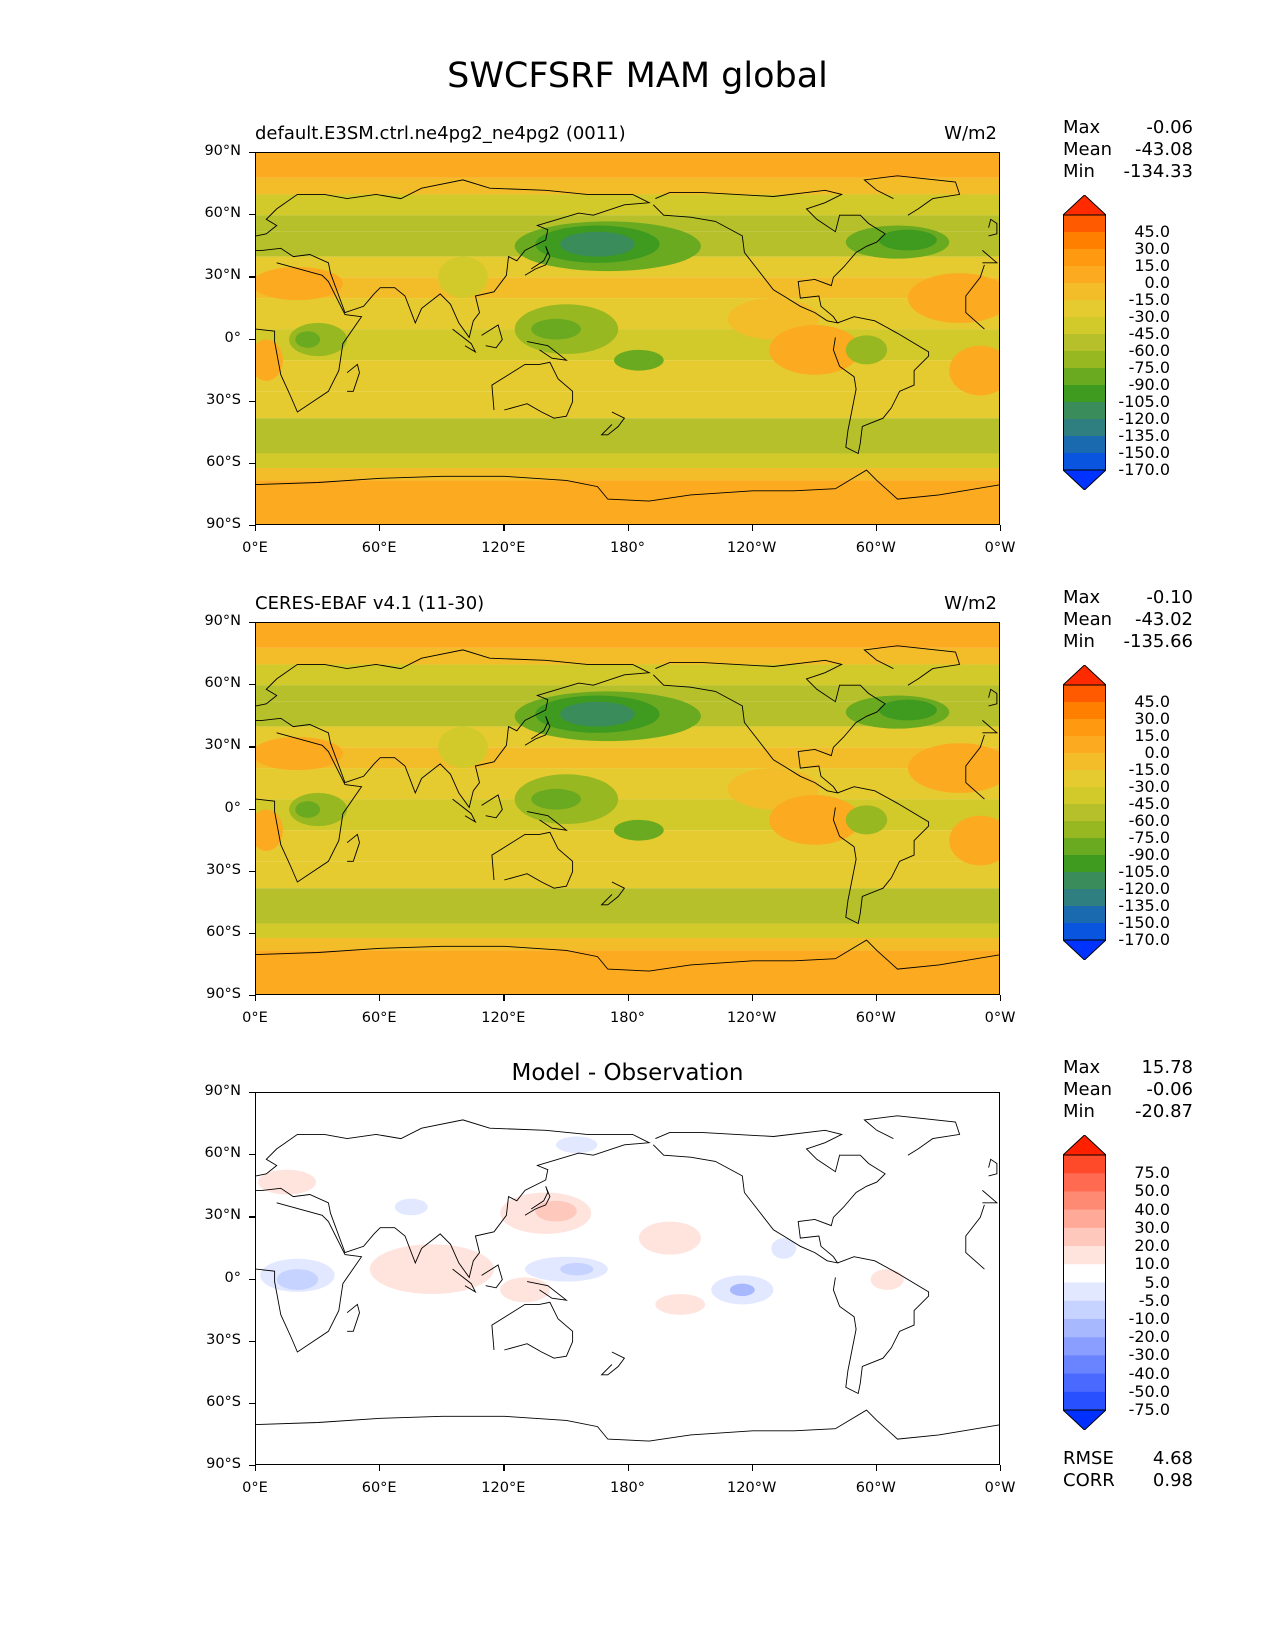 This screenshot has width=1275, height=1650. Describe the element at coordinates (1152, 701) in the screenshot. I see `colorbar-tick-label: 45.0` at that location.